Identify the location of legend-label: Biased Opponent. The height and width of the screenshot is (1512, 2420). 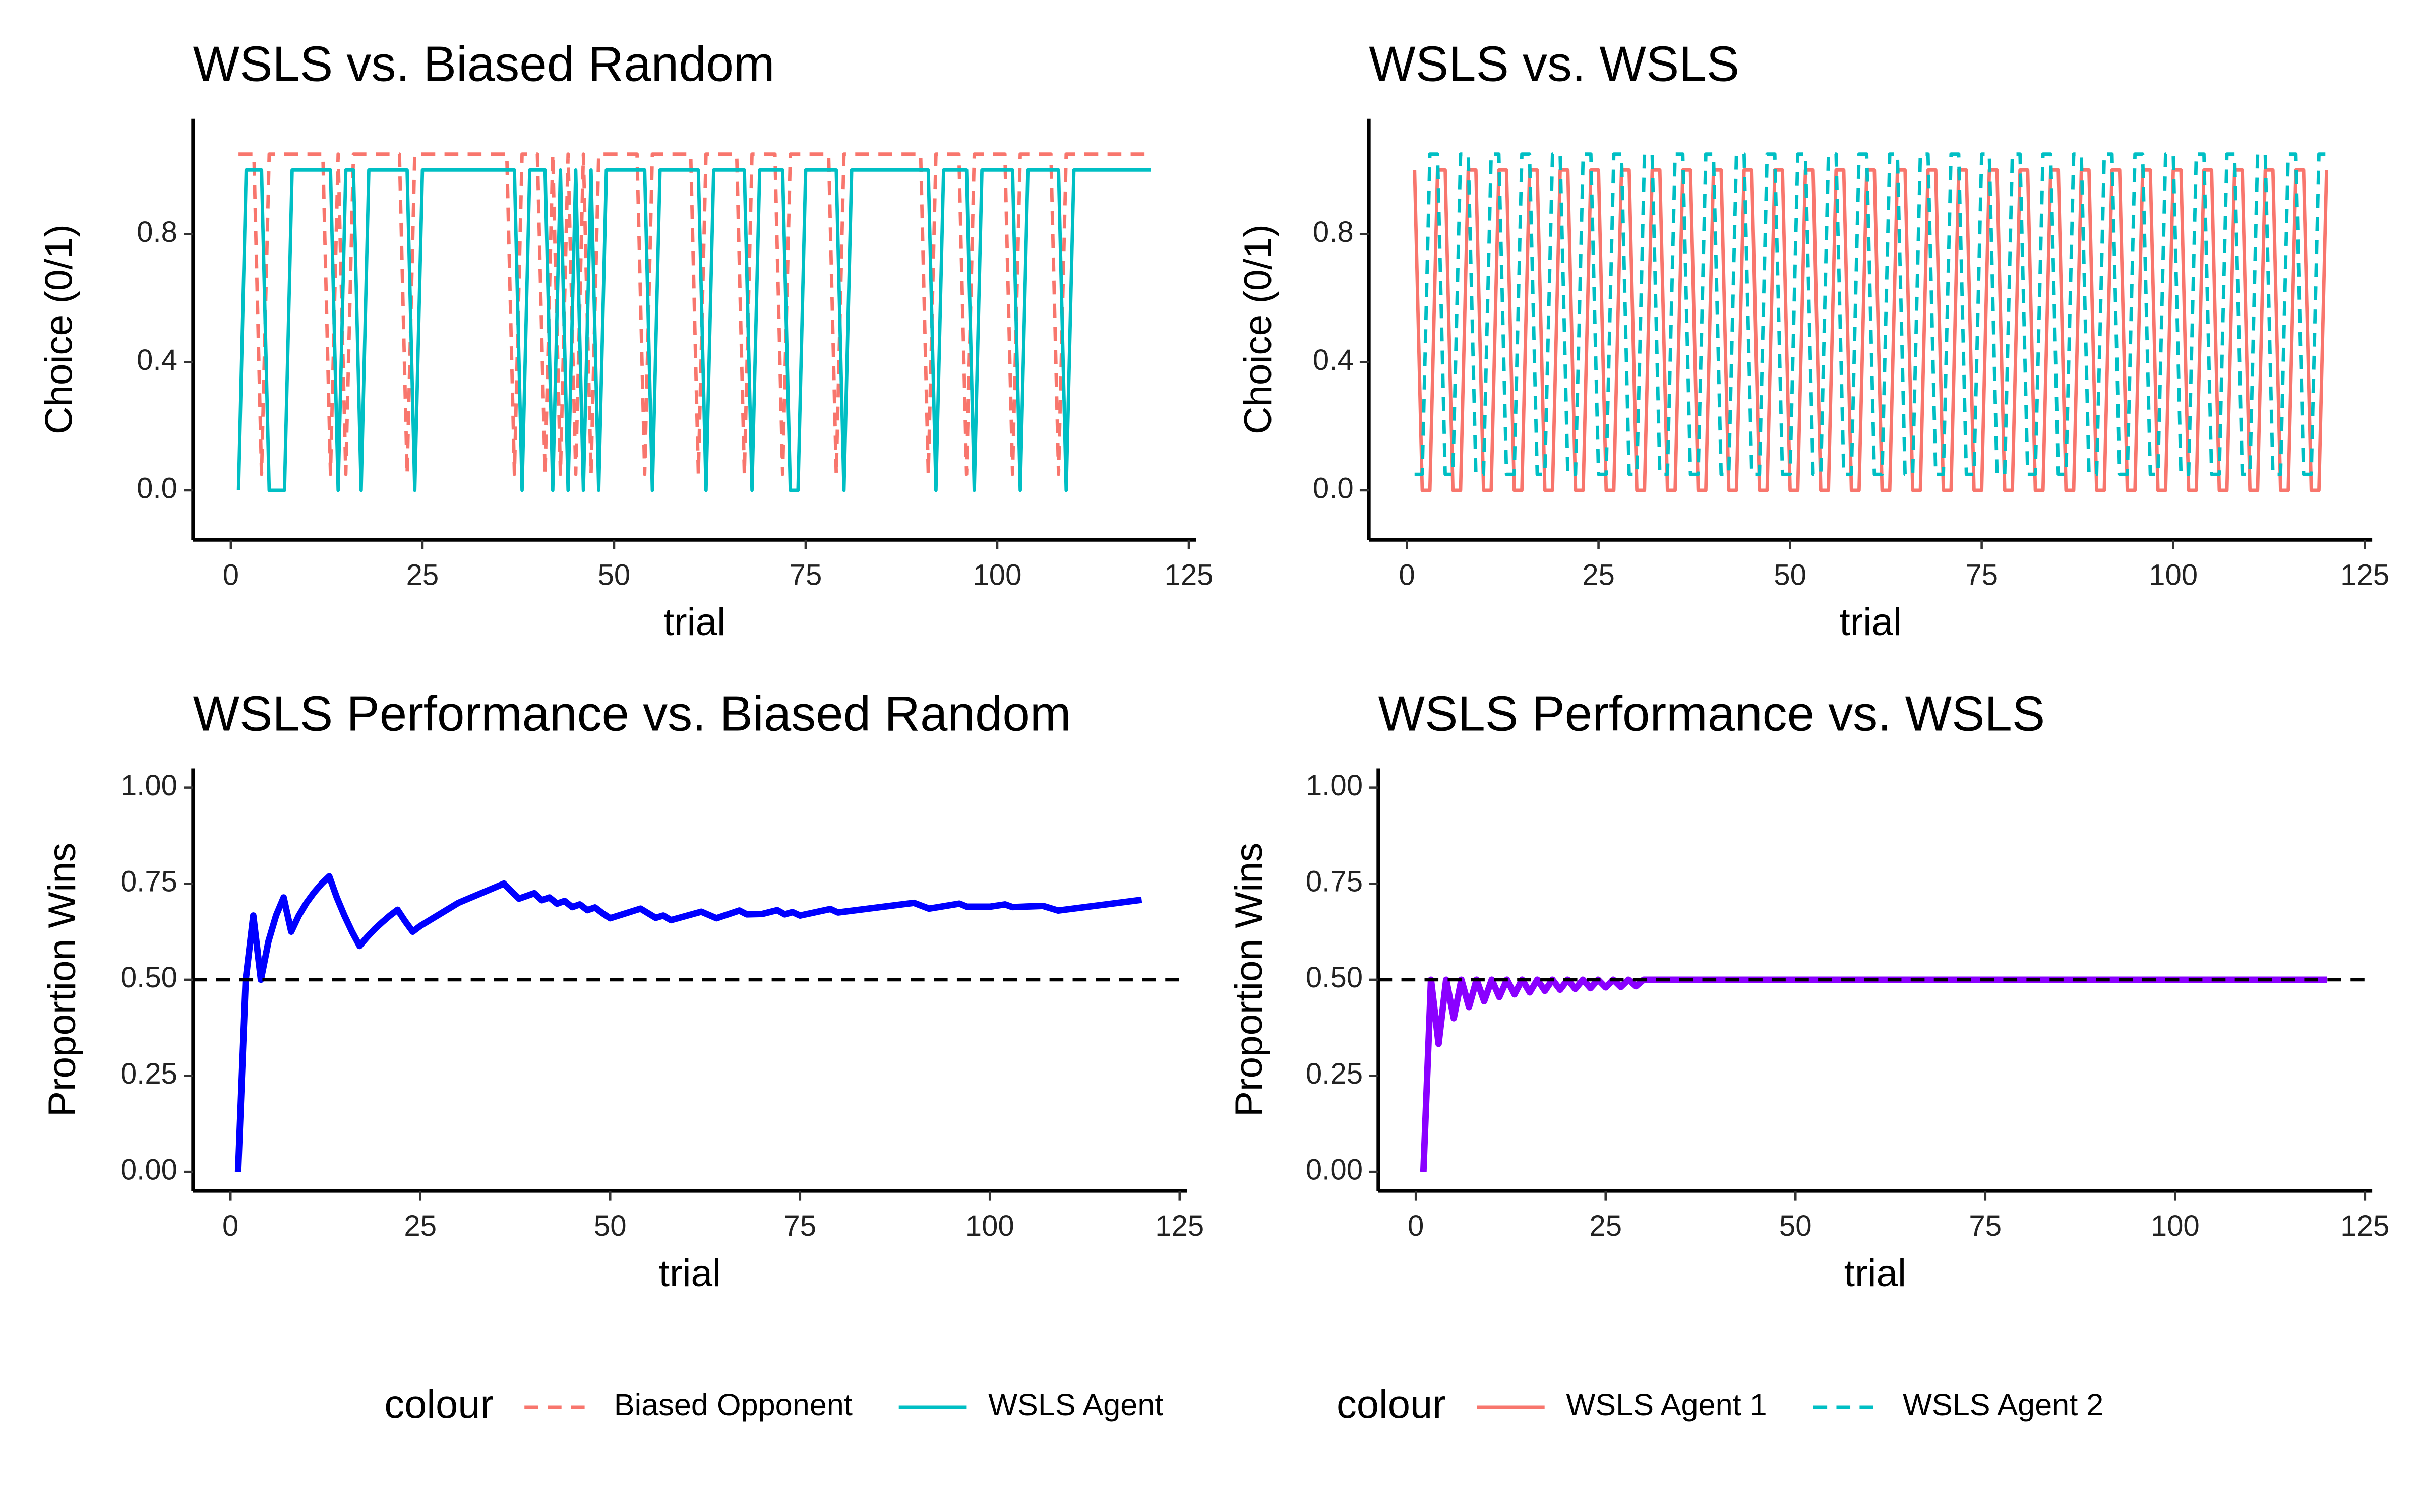
(733, 1405).